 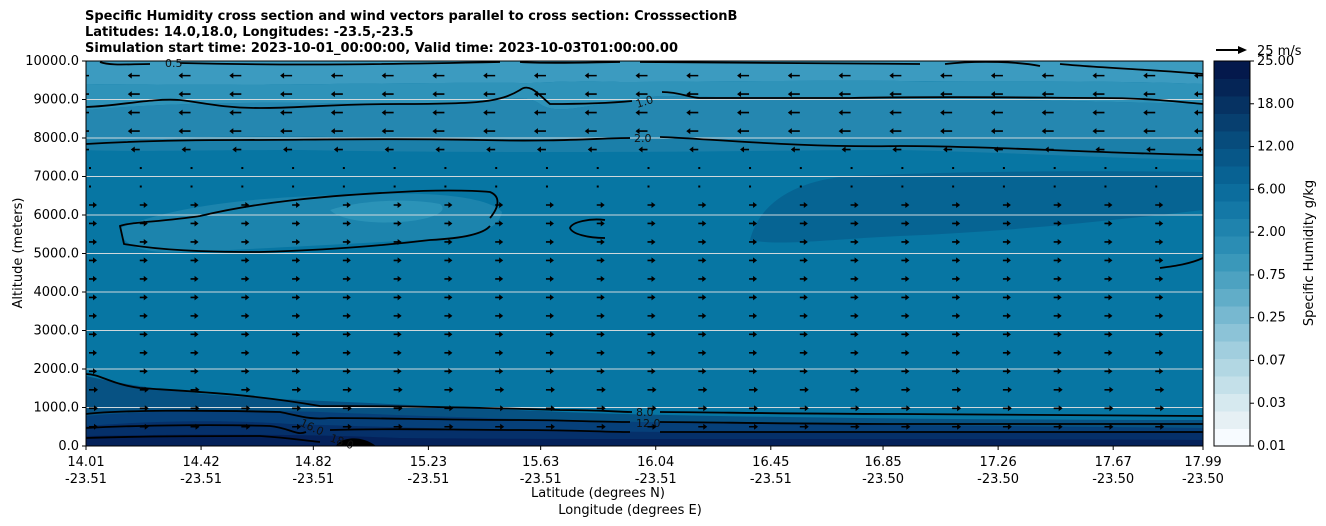 What do you see at coordinates (648, 423) in the screenshot?
I see `contour-label-8-0: 12.0` at bounding box center [648, 423].